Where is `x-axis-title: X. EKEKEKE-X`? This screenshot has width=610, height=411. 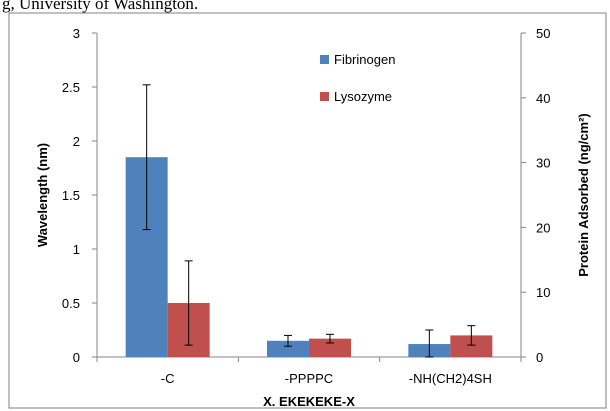 x-axis-title: X. EKEKEKE-X is located at coordinates (309, 401).